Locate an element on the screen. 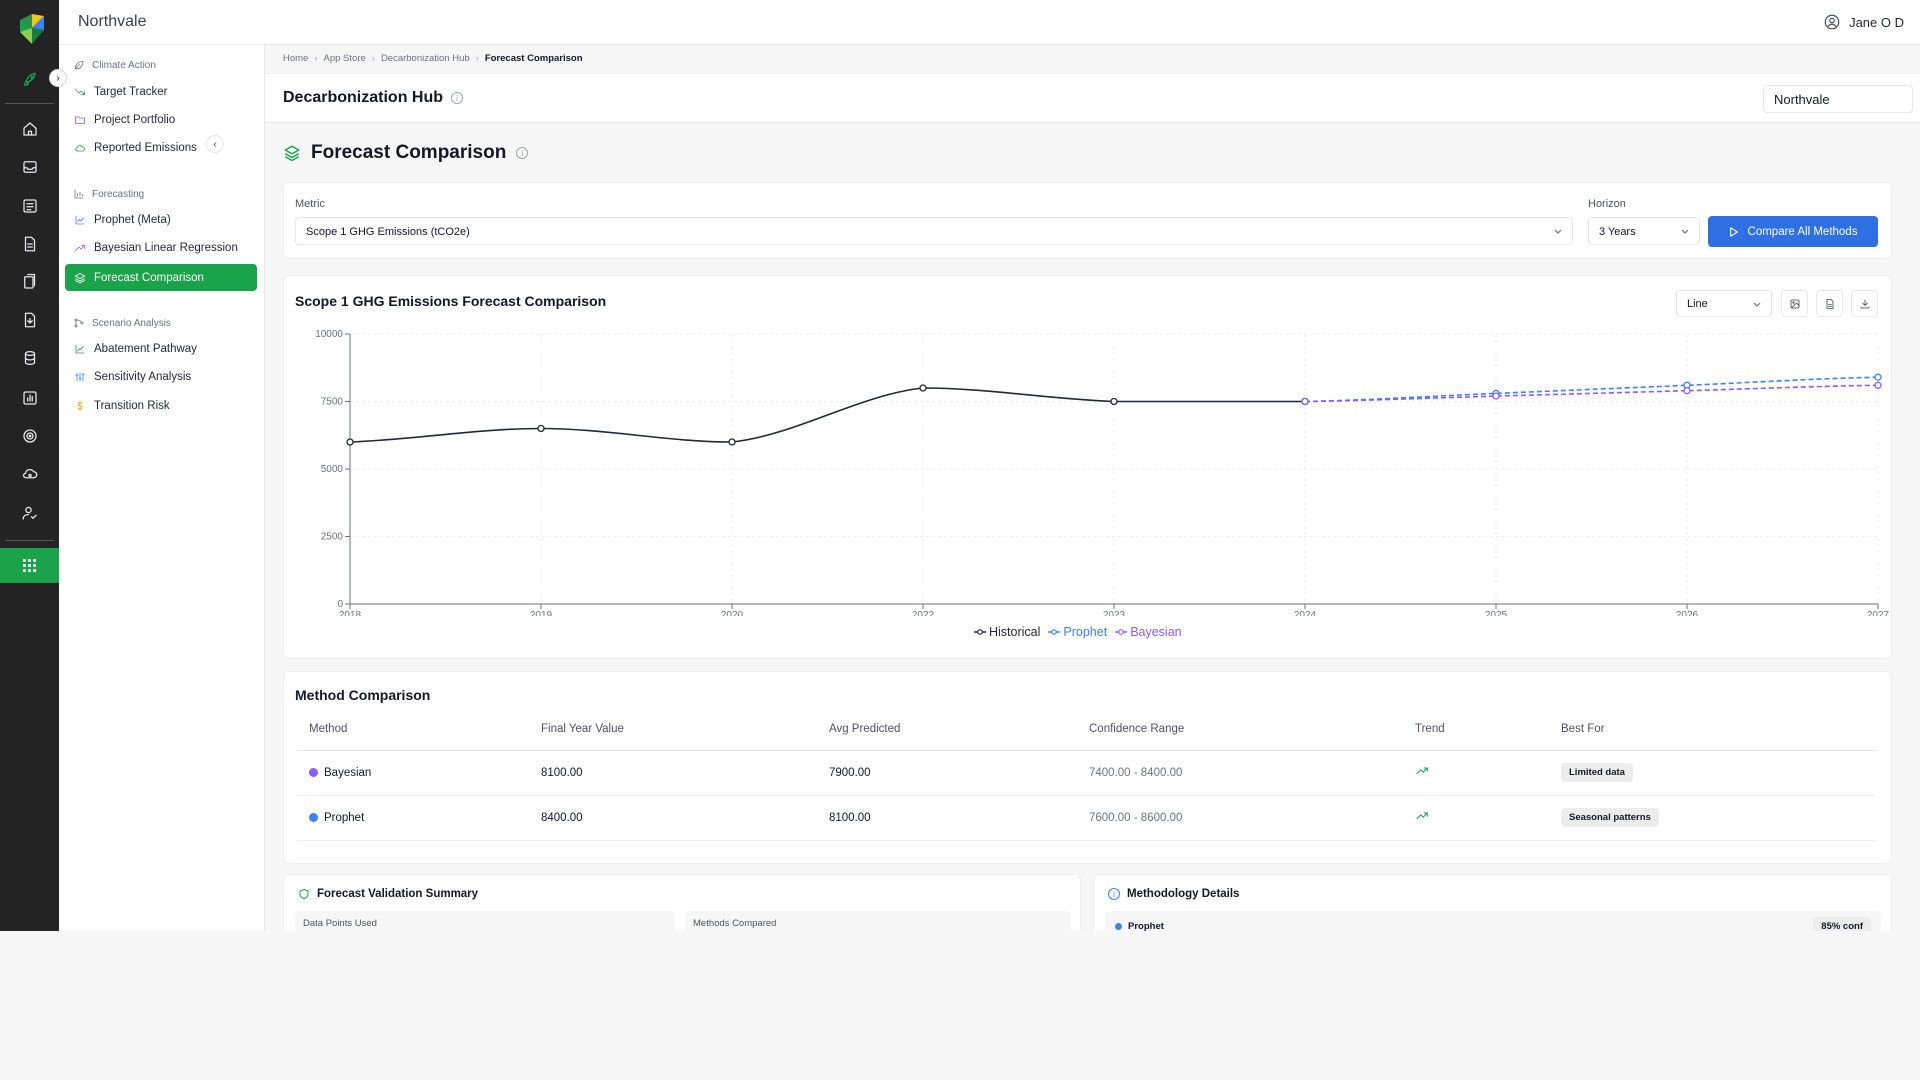 The height and width of the screenshot is (1080, 1920). column-header-trend: Trend is located at coordinates (1476, 729).